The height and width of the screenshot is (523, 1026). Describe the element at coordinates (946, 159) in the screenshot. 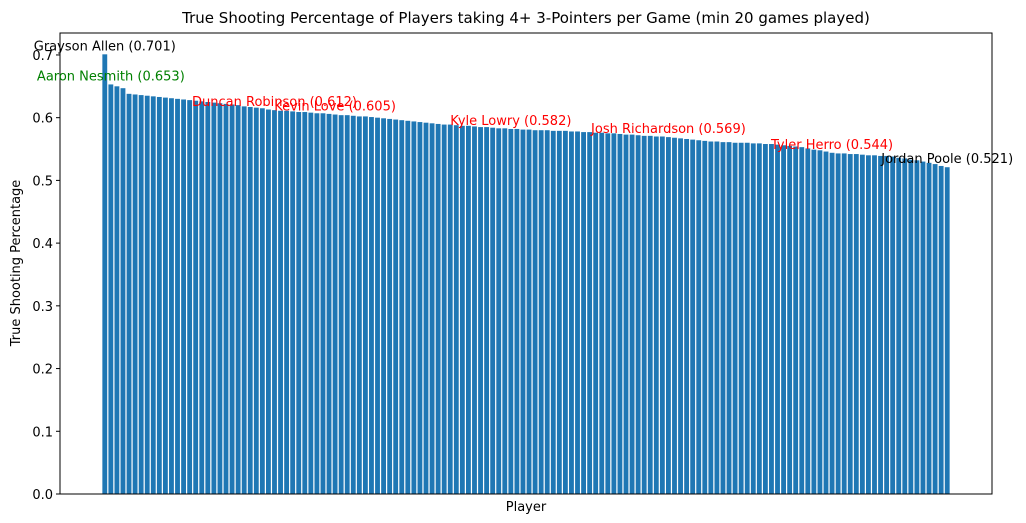

I see `annotation: Jordan Poole (0.521)` at that location.